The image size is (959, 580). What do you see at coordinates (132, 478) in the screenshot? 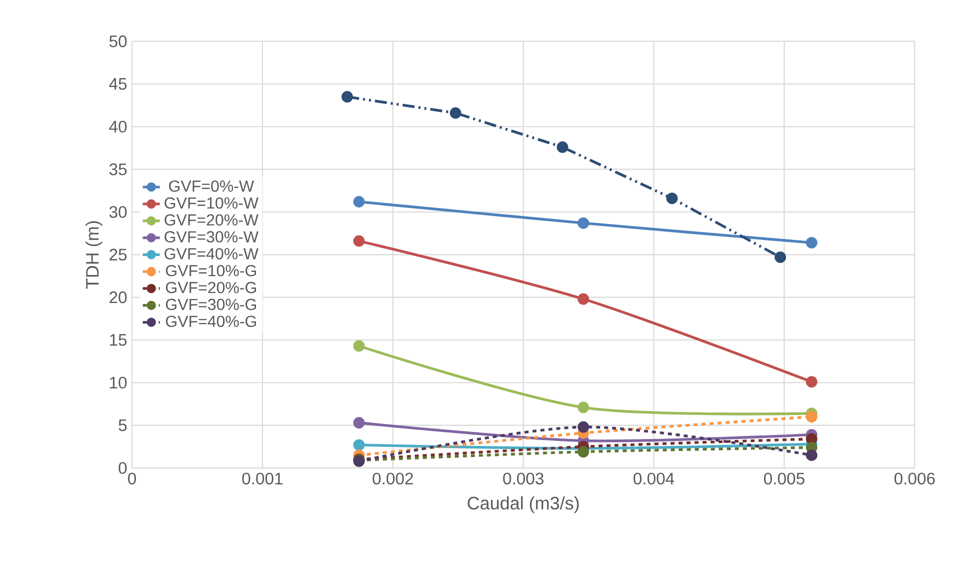
I see `x-tick-label: 0` at bounding box center [132, 478].